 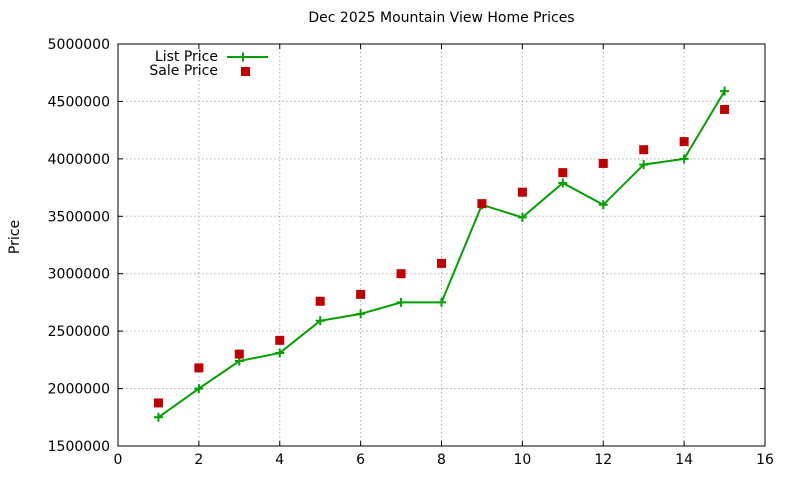 I want to click on legend-sample-list-price, so click(x=247, y=57).